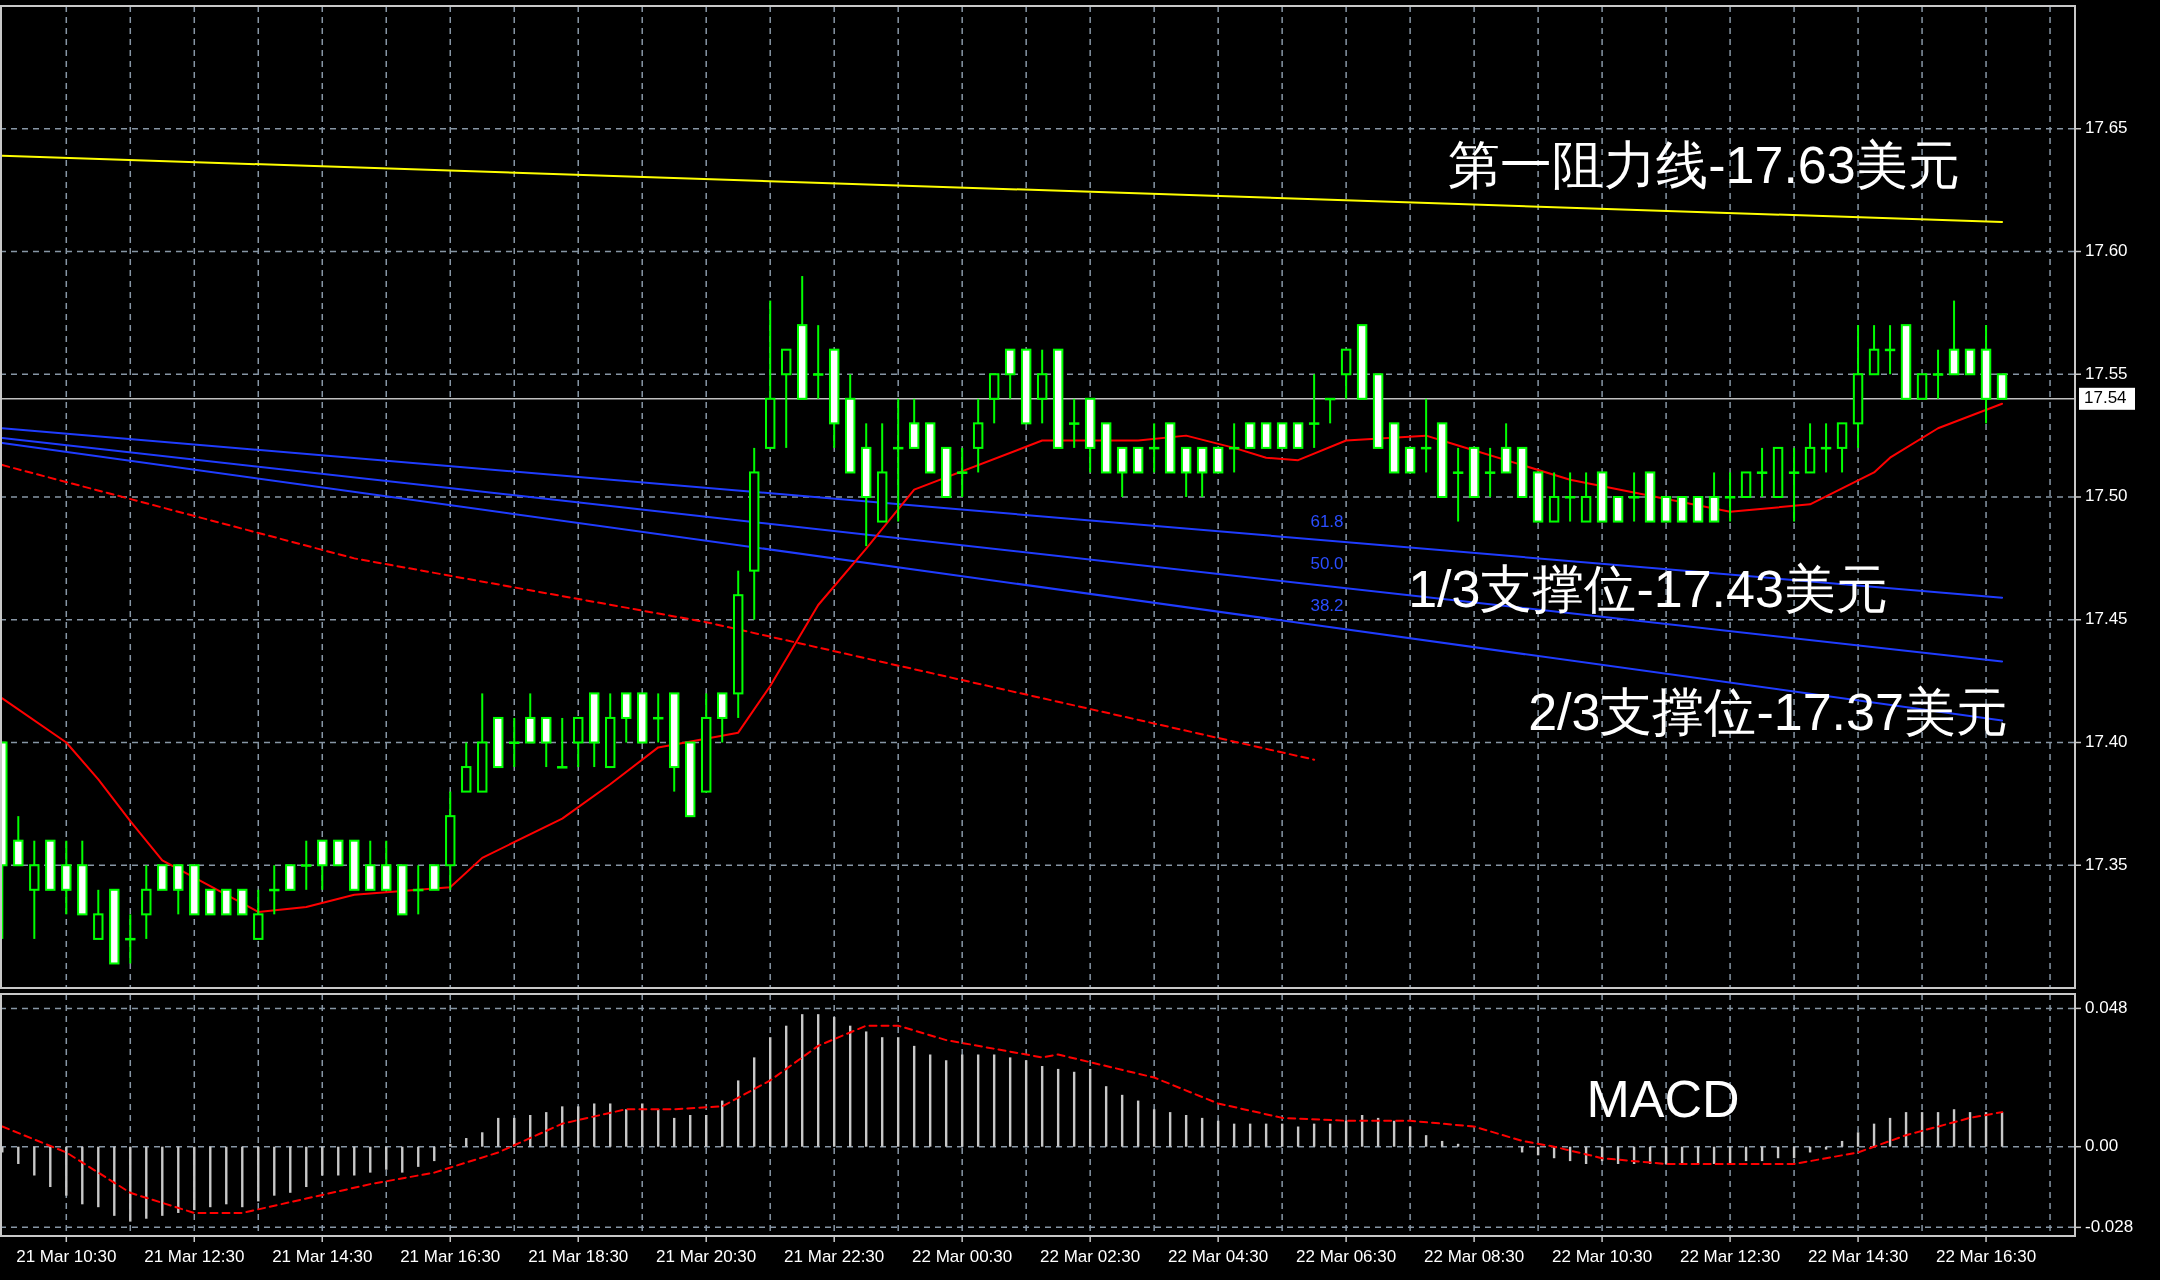 Image resolution: width=2160 pixels, height=1280 pixels. What do you see at coordinates (1730, 1256) in the screenshot?
I see `x-tick-label: 22 Mar 12:30` at bounding box center [1730, 1256].